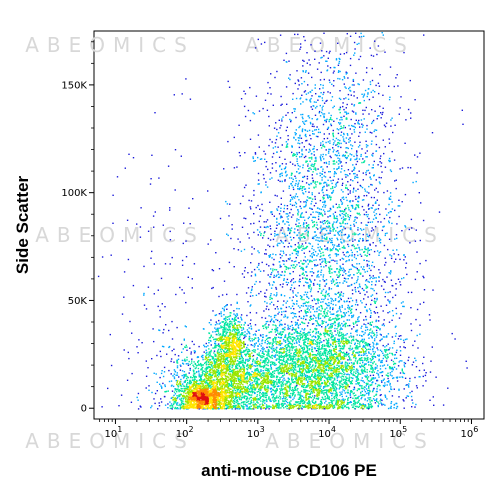  What do you see at coordinates (120, 235) in the screenshot?
I see `watermark-text: ABEOMICS` at bounding box center [120, 235].